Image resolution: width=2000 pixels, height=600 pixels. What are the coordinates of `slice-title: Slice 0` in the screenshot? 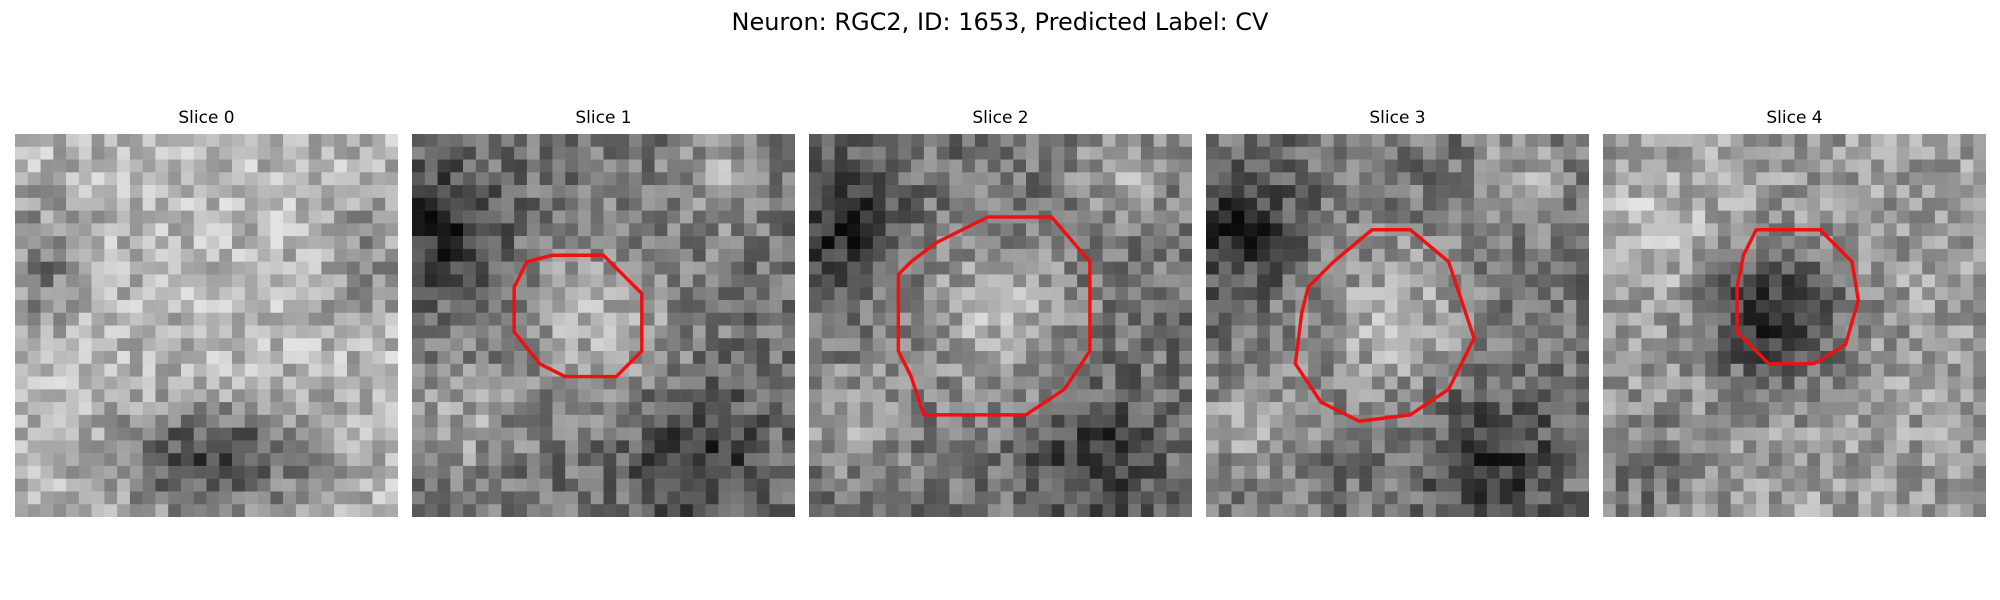 It's located at (206, 118).